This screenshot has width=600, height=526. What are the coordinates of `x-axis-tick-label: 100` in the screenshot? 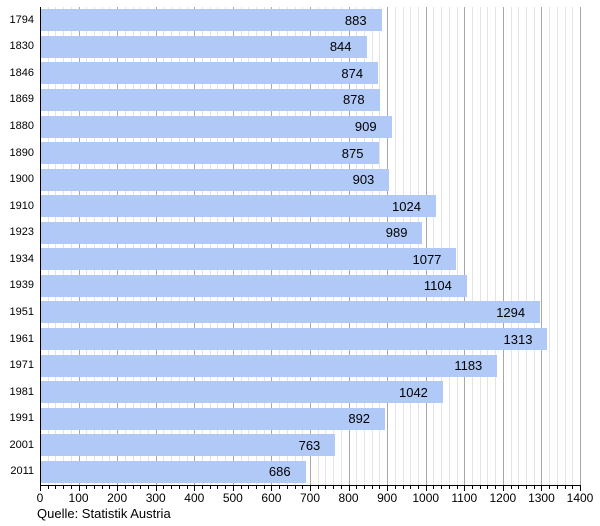 It's located at (78, 498).